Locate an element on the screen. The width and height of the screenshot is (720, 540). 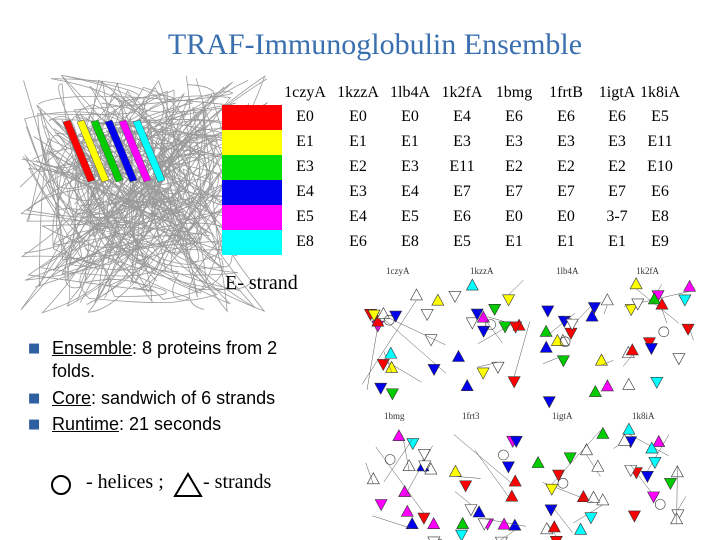
slide-title: TRAF-Immunoglobulin Ensemble is located at coordinates (375, 44).